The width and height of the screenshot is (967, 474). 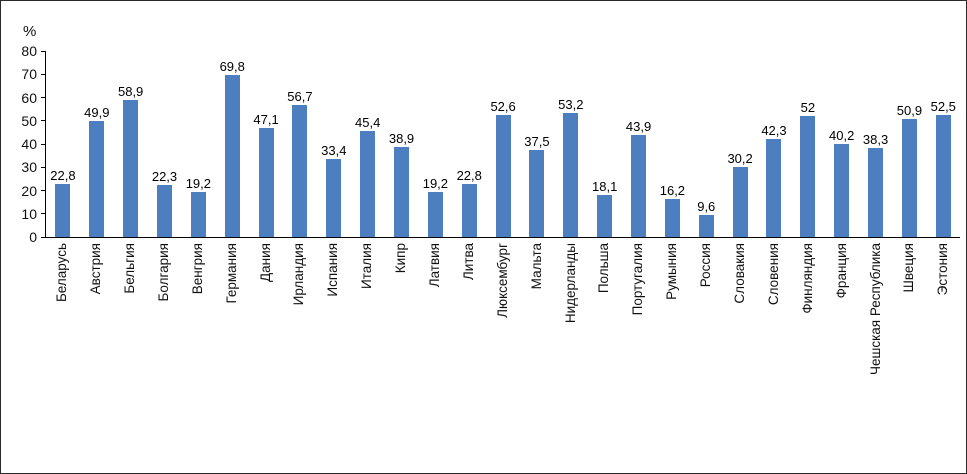 I want to click on x-label-slot: Португалия, so click(x=638, y=345).